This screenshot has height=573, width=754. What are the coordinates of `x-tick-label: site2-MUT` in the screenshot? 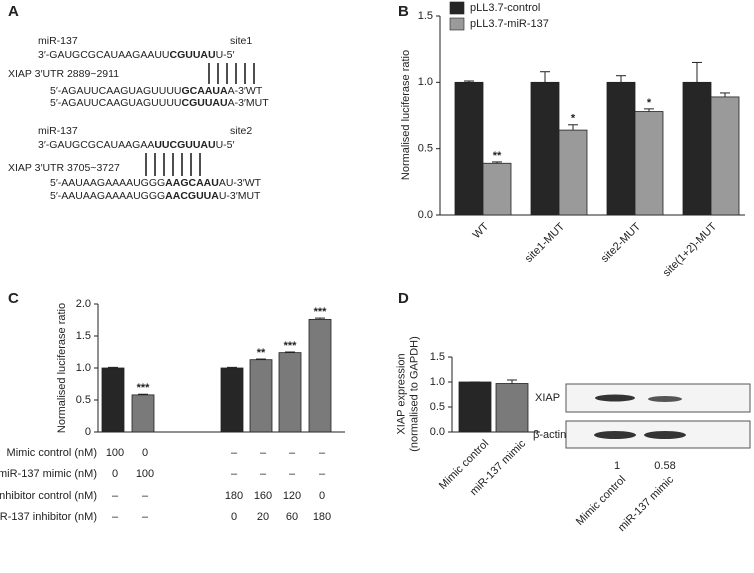 It's located at (621, 242).